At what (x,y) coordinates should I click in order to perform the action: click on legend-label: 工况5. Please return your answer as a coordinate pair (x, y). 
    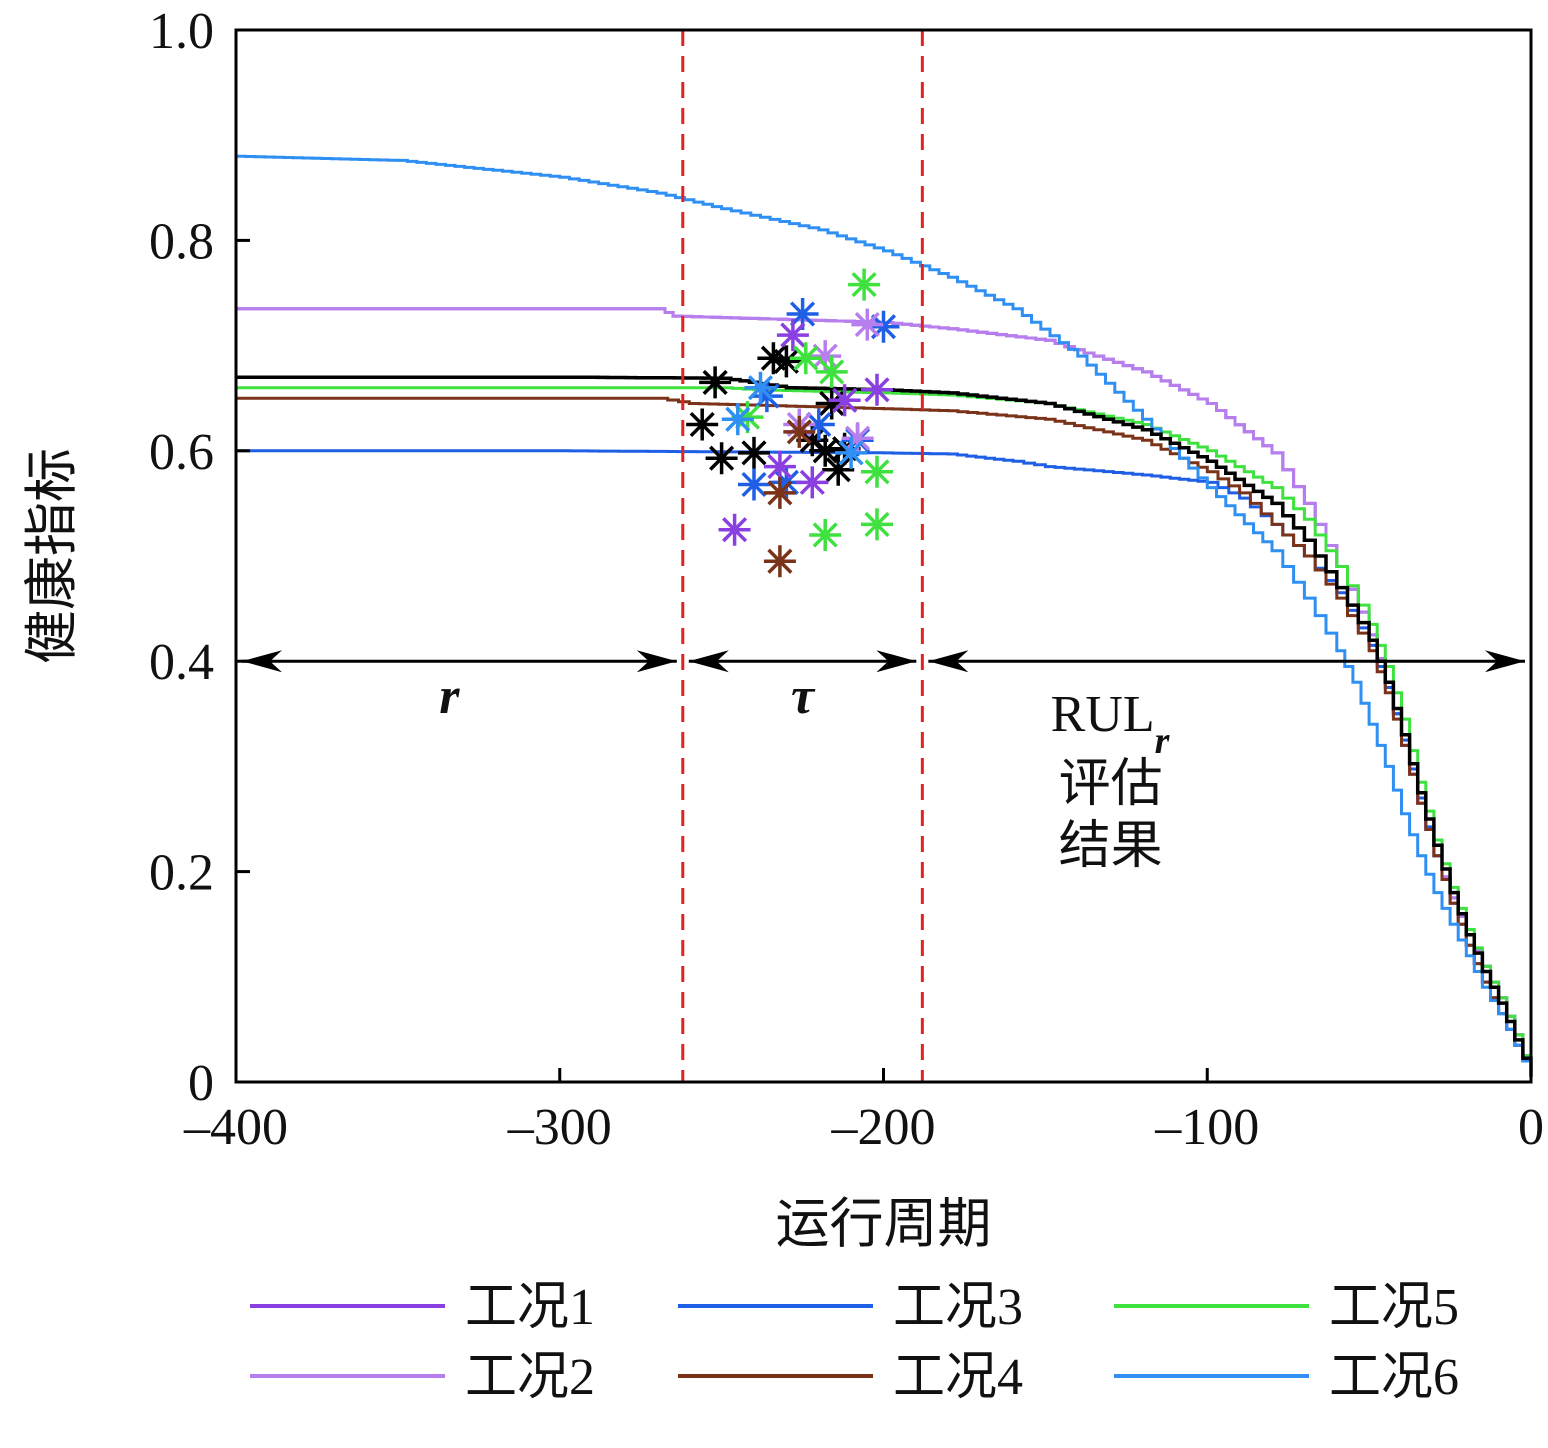
    Looking at the image, I should click on (1394, 1307).